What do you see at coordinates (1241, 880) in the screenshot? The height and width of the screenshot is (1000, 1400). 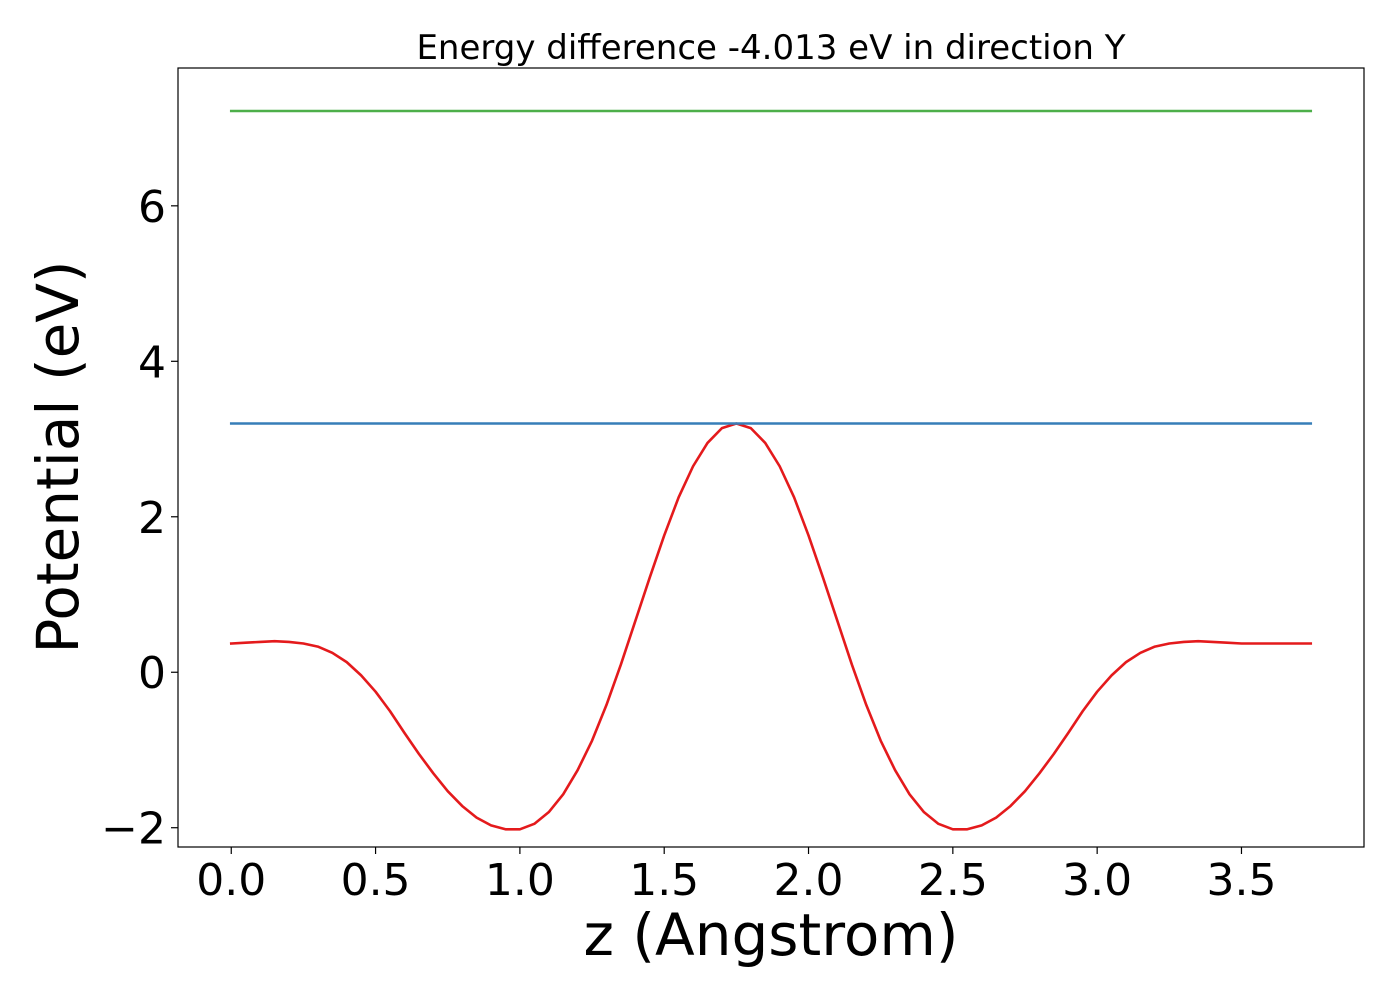 I see `x-tick-label: 3.5` at bounding box center [1241, 880].